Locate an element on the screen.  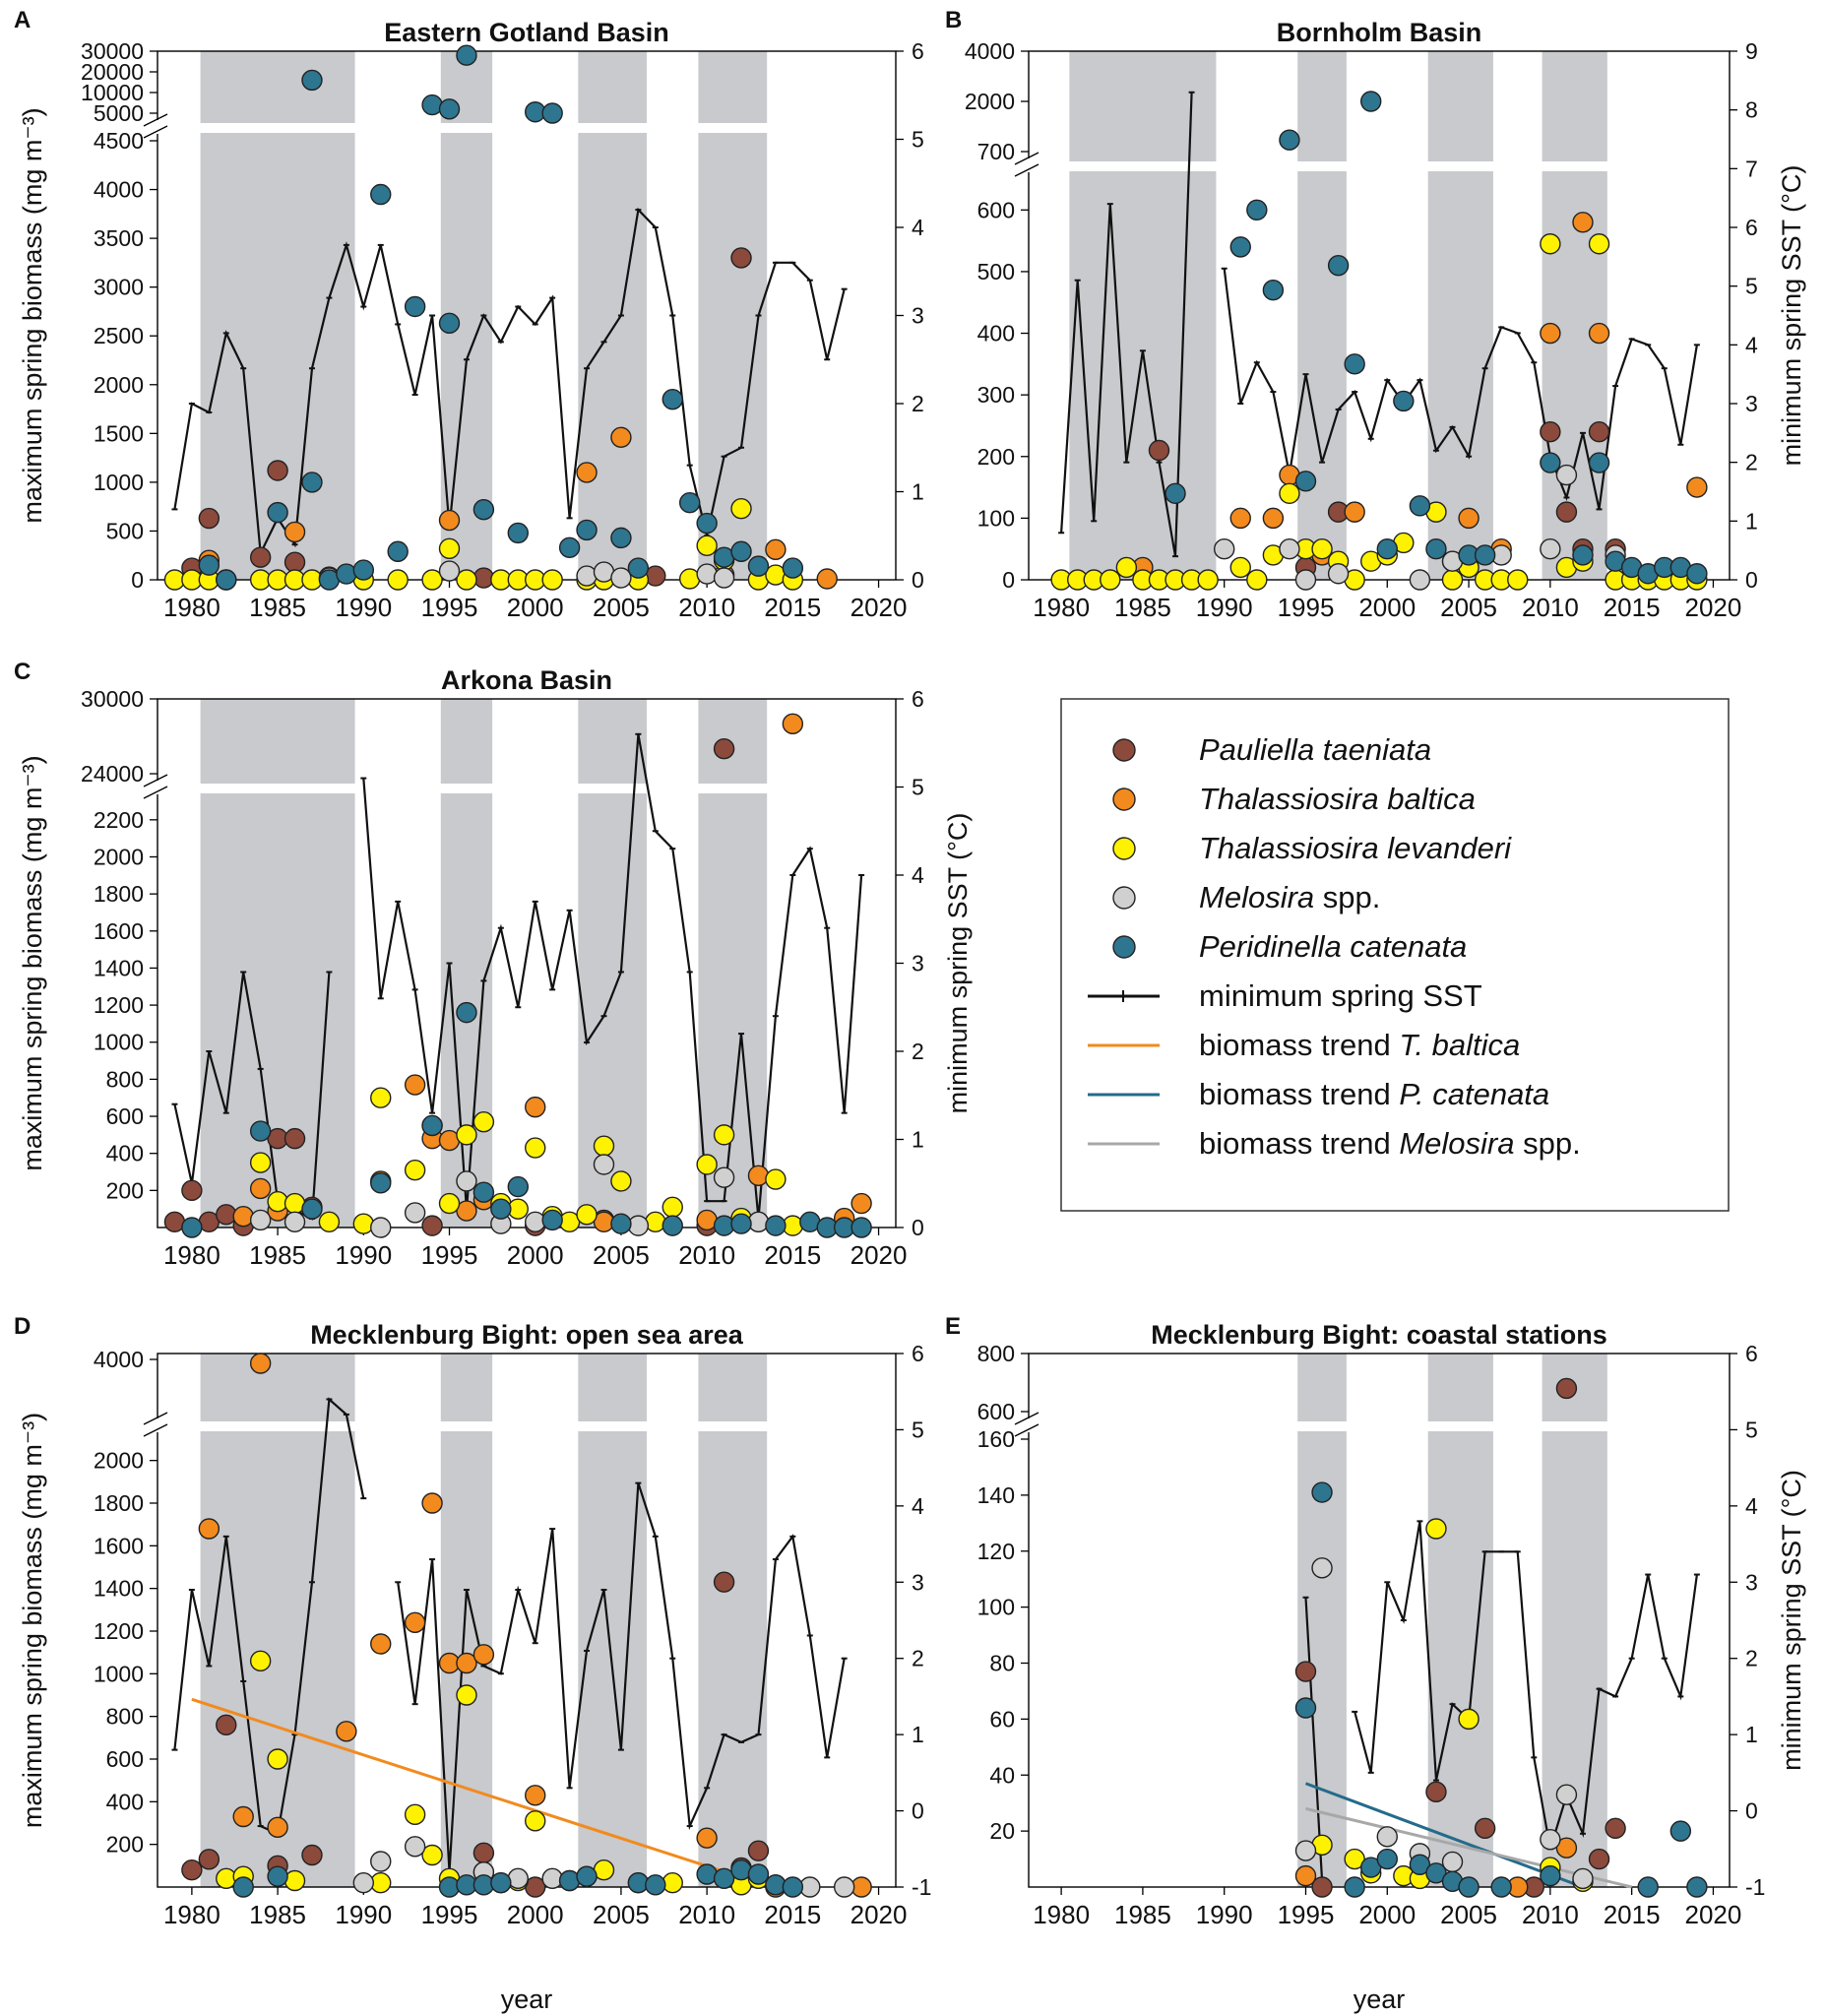
y-tick-label: 1600 is located at coordinates (119, 931).